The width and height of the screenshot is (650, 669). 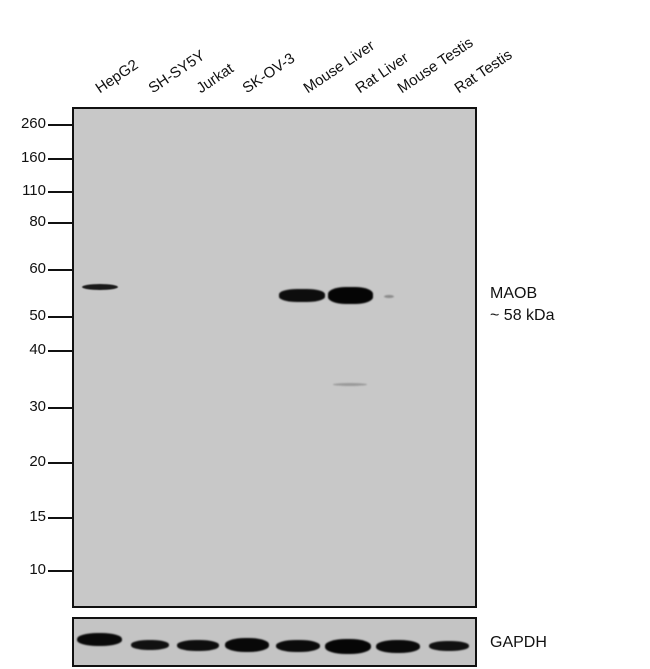 What do you see at coordinates (198, 645) in the screenshot?
I see `gapdh-band-jurkat` at bounding box center [198, 645].